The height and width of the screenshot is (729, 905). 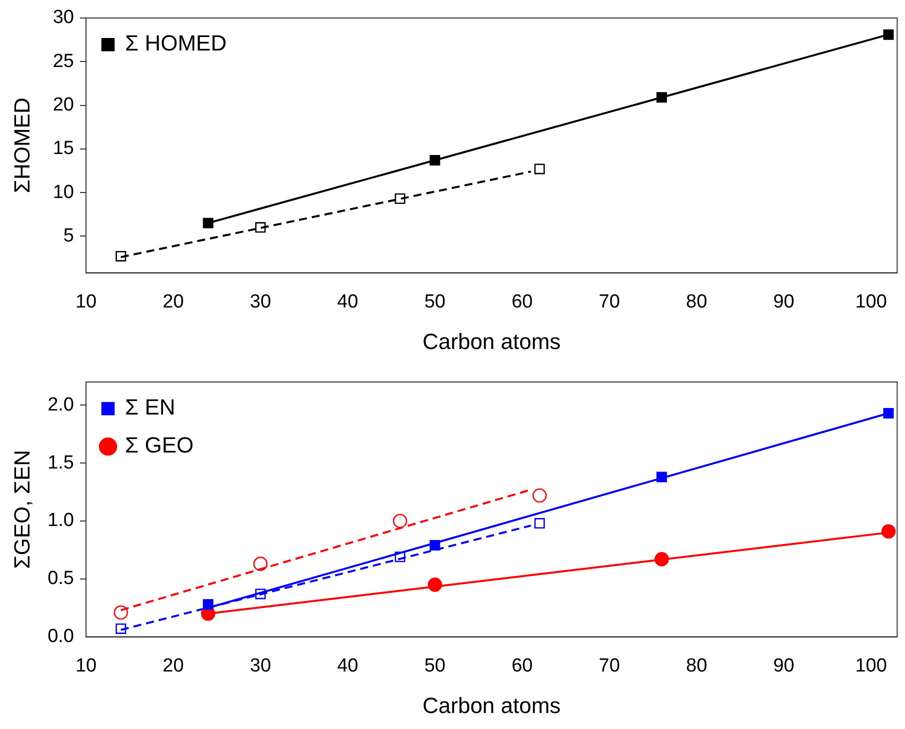 What do you see at coordinates (61, 405) in the screenshot?
I see `y-tick-label: 2.0` at bounding box center [61, 405].